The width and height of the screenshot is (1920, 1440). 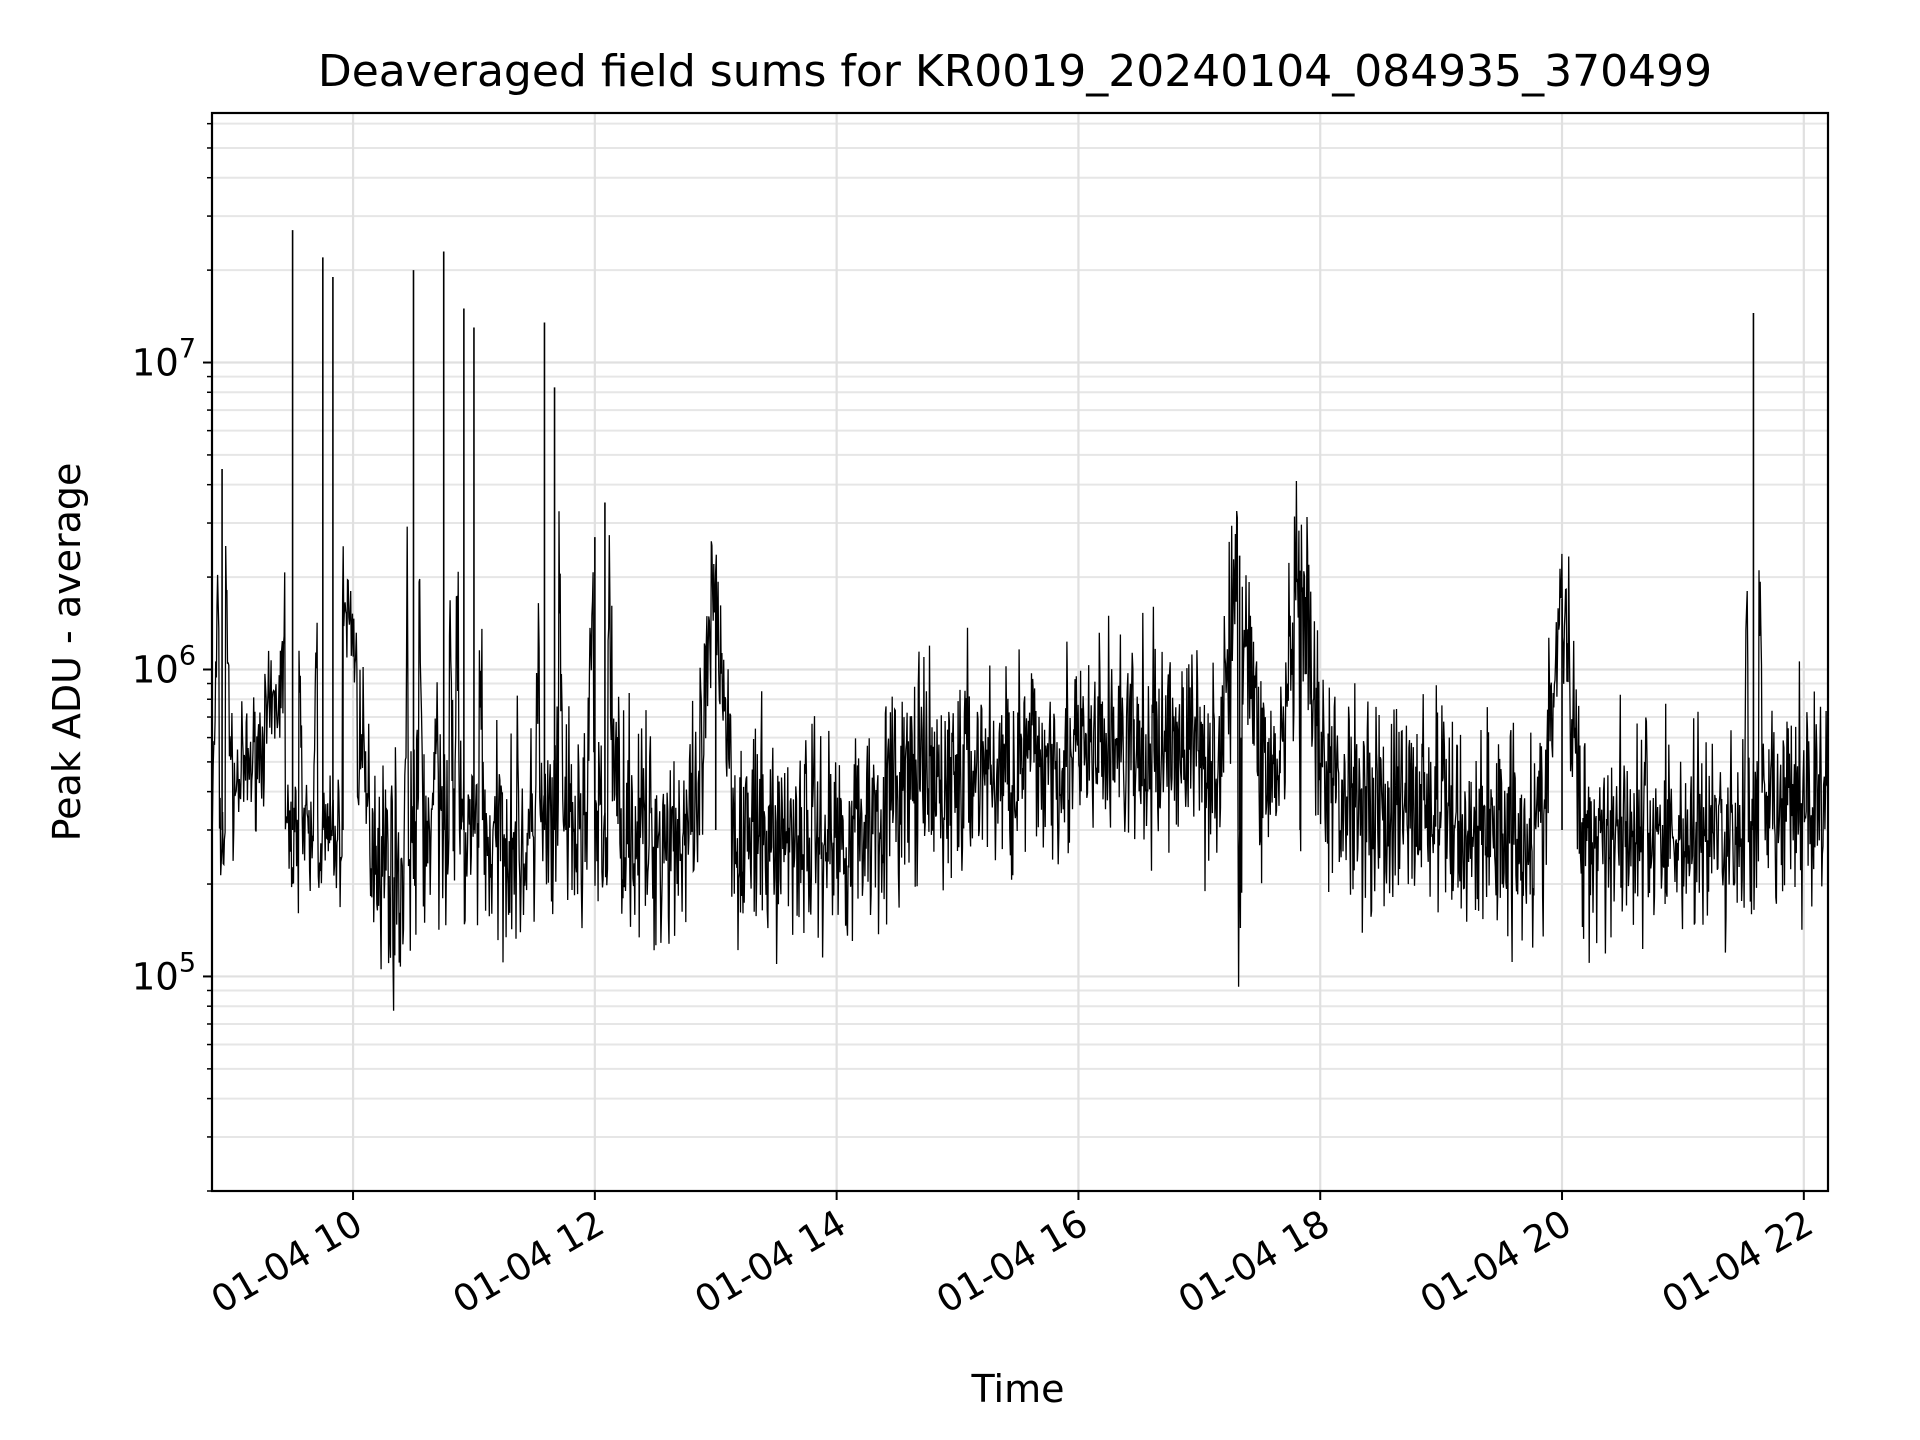 What do you see at coordinates (164, 665) in the screenshot?
I see `y-tick-label: 10⁶` at bounding box center [164, 665].